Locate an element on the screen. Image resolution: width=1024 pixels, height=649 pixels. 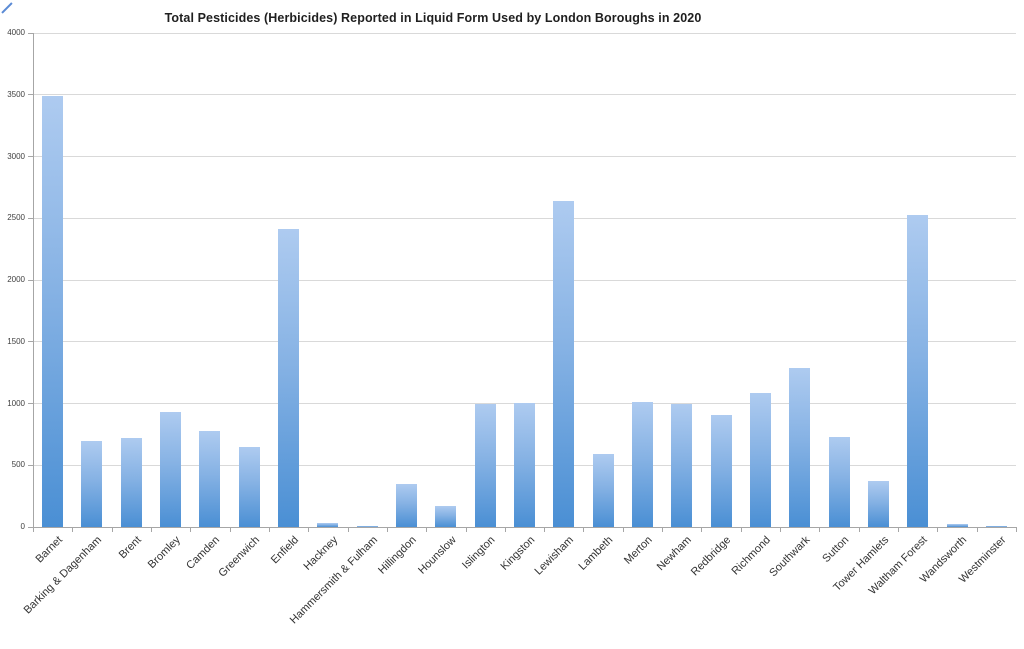
bar-wandsworth is located at coordinates (957, 525).